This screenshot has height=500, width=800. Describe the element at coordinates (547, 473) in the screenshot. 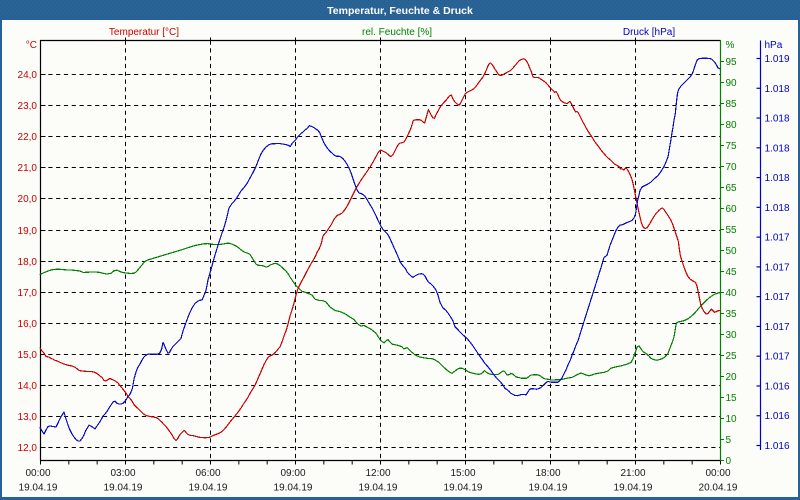

I see `svg-text: 18:00` at that location.